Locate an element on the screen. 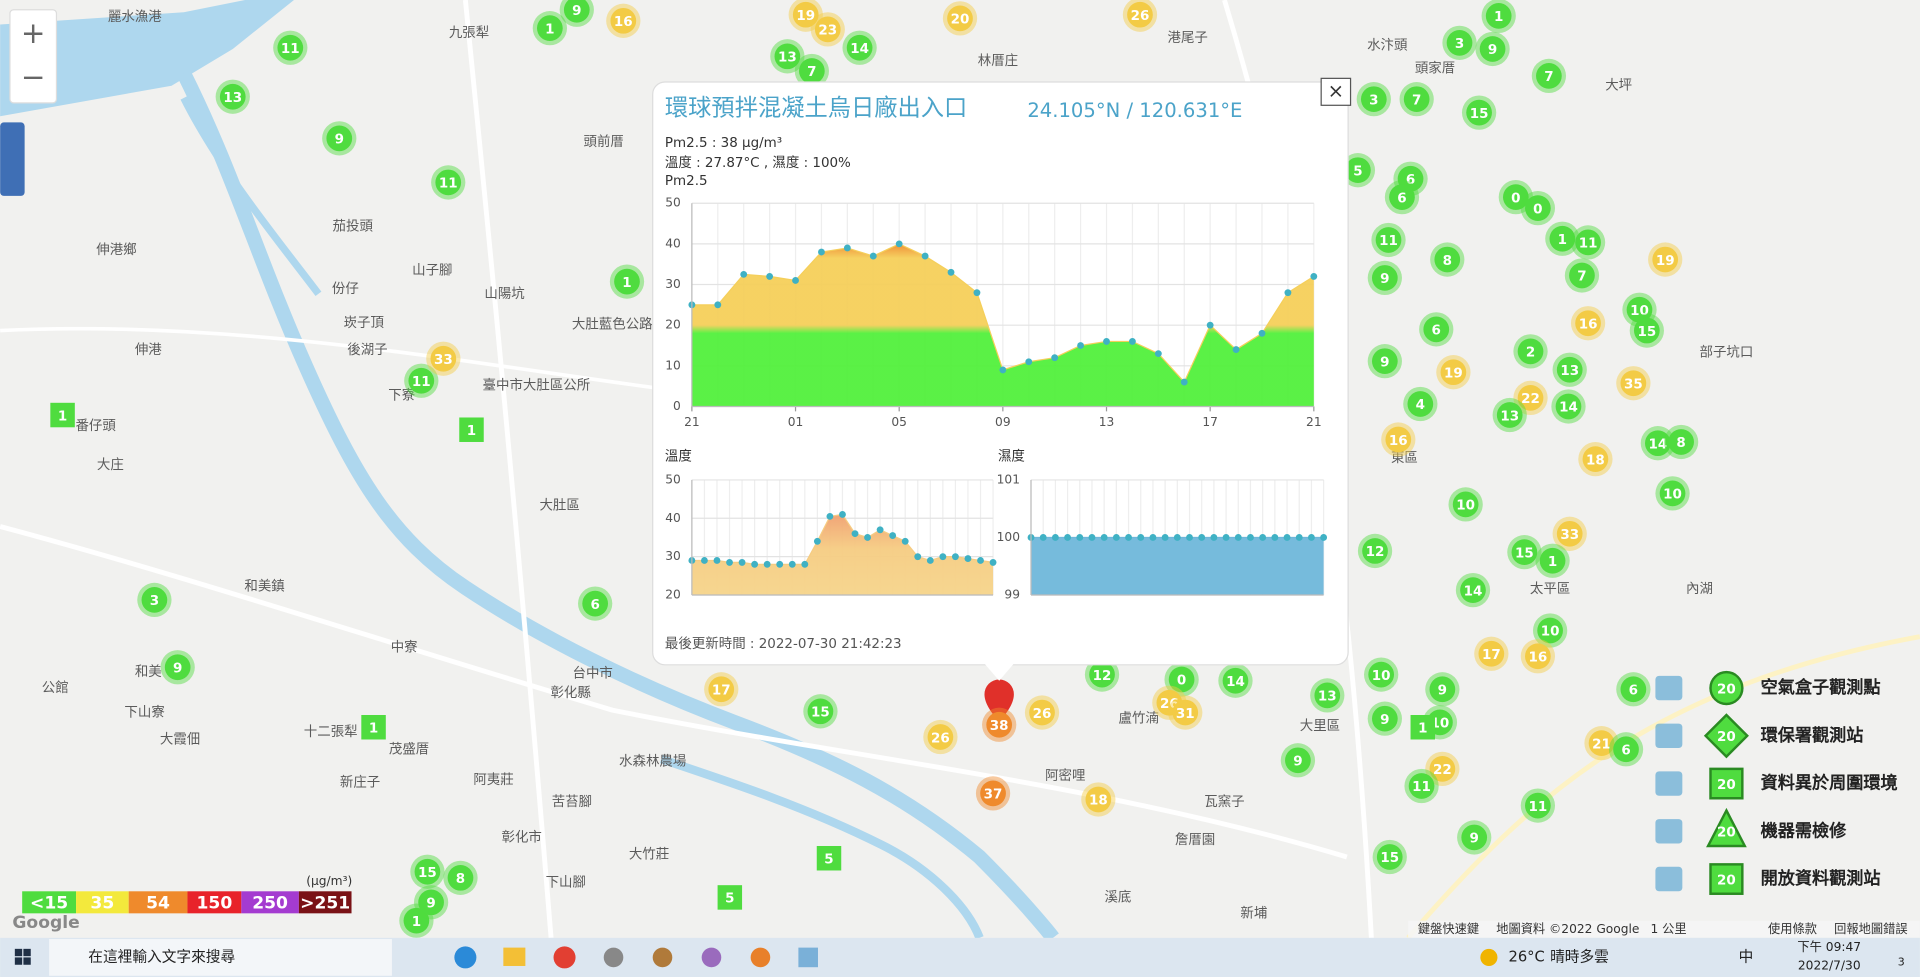  zoom-in: + is located at coordinates (33, 33).